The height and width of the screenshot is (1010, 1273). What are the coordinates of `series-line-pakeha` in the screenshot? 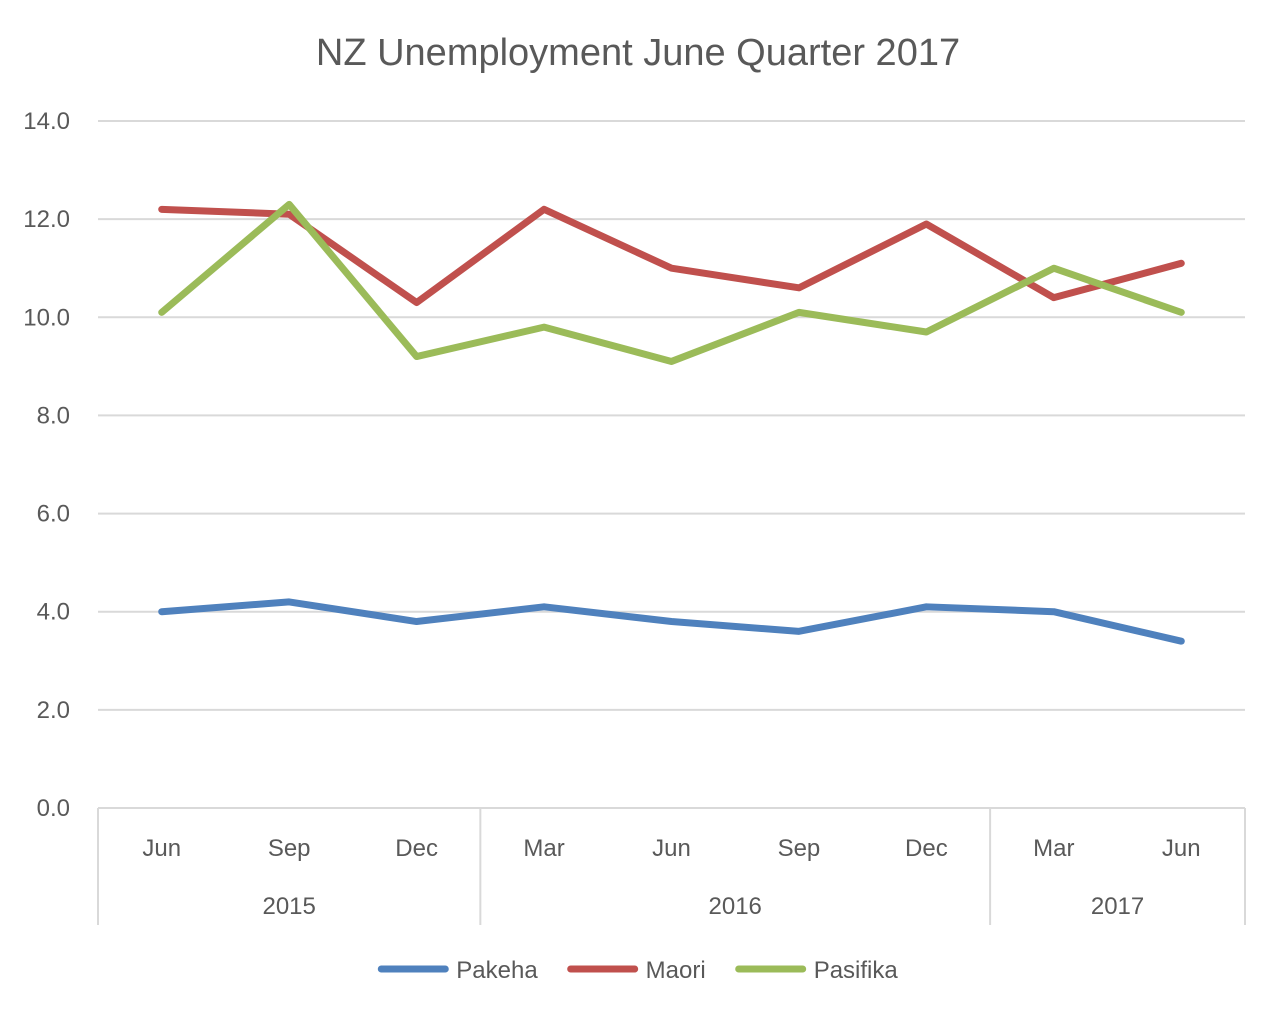 It's located at (671, 621).